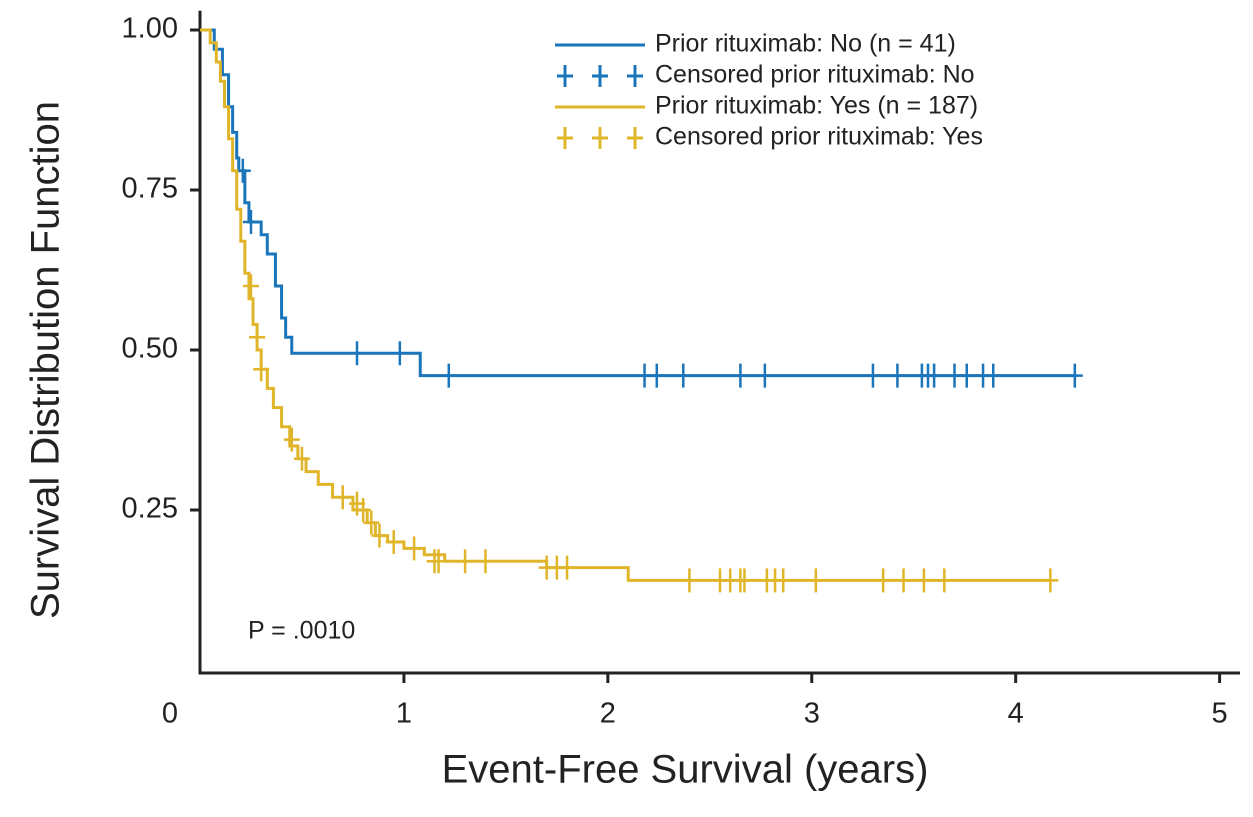 This screenshot has height=817, width=1253. What do you see at coordinates (150, 509) in the screenshot?
I see `y-tick-label: 0.25` at bounding box center [150, 509].